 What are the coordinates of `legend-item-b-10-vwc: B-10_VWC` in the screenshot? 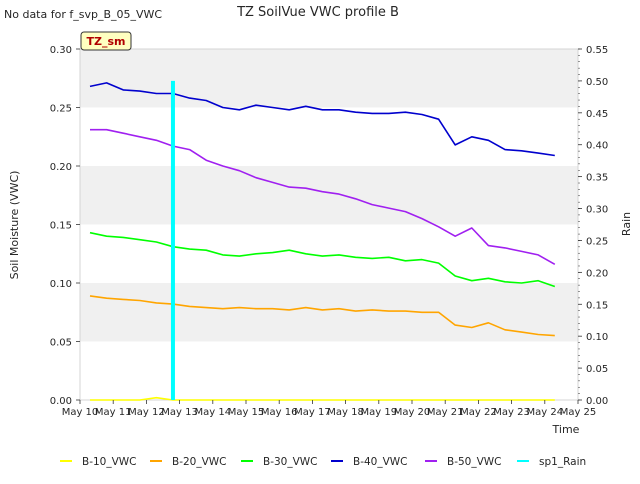 It's located at (98, 462).